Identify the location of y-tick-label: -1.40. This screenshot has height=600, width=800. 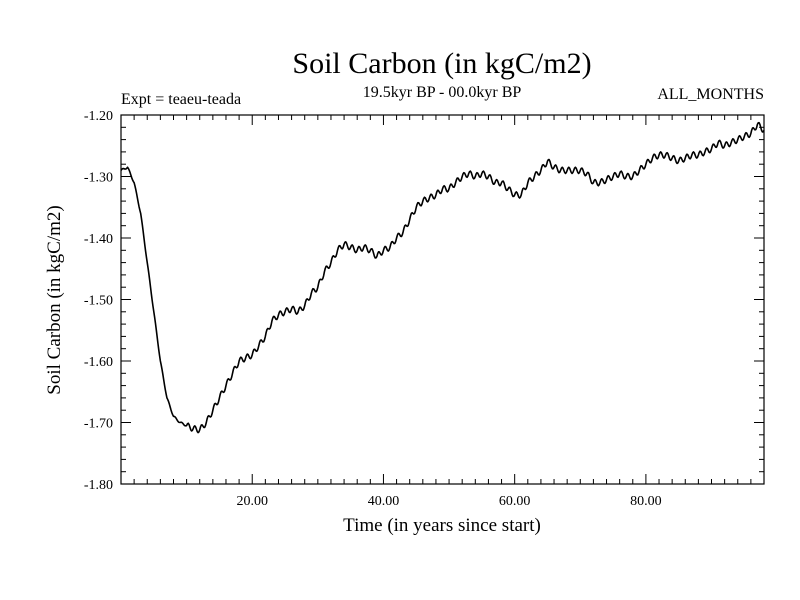
(98, 239).